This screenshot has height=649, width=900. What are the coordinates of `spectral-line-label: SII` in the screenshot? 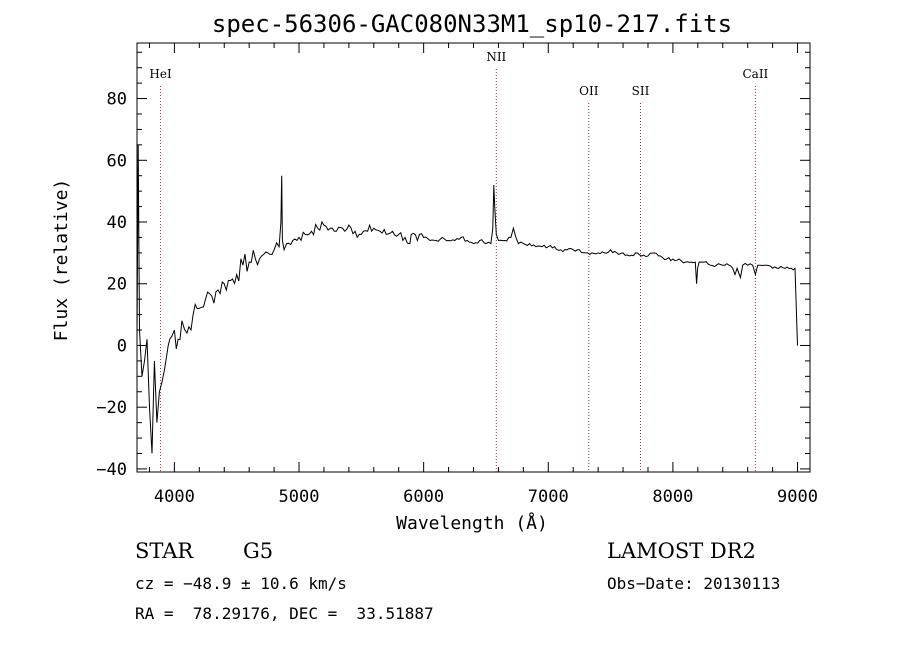 It's located at (641, 91).